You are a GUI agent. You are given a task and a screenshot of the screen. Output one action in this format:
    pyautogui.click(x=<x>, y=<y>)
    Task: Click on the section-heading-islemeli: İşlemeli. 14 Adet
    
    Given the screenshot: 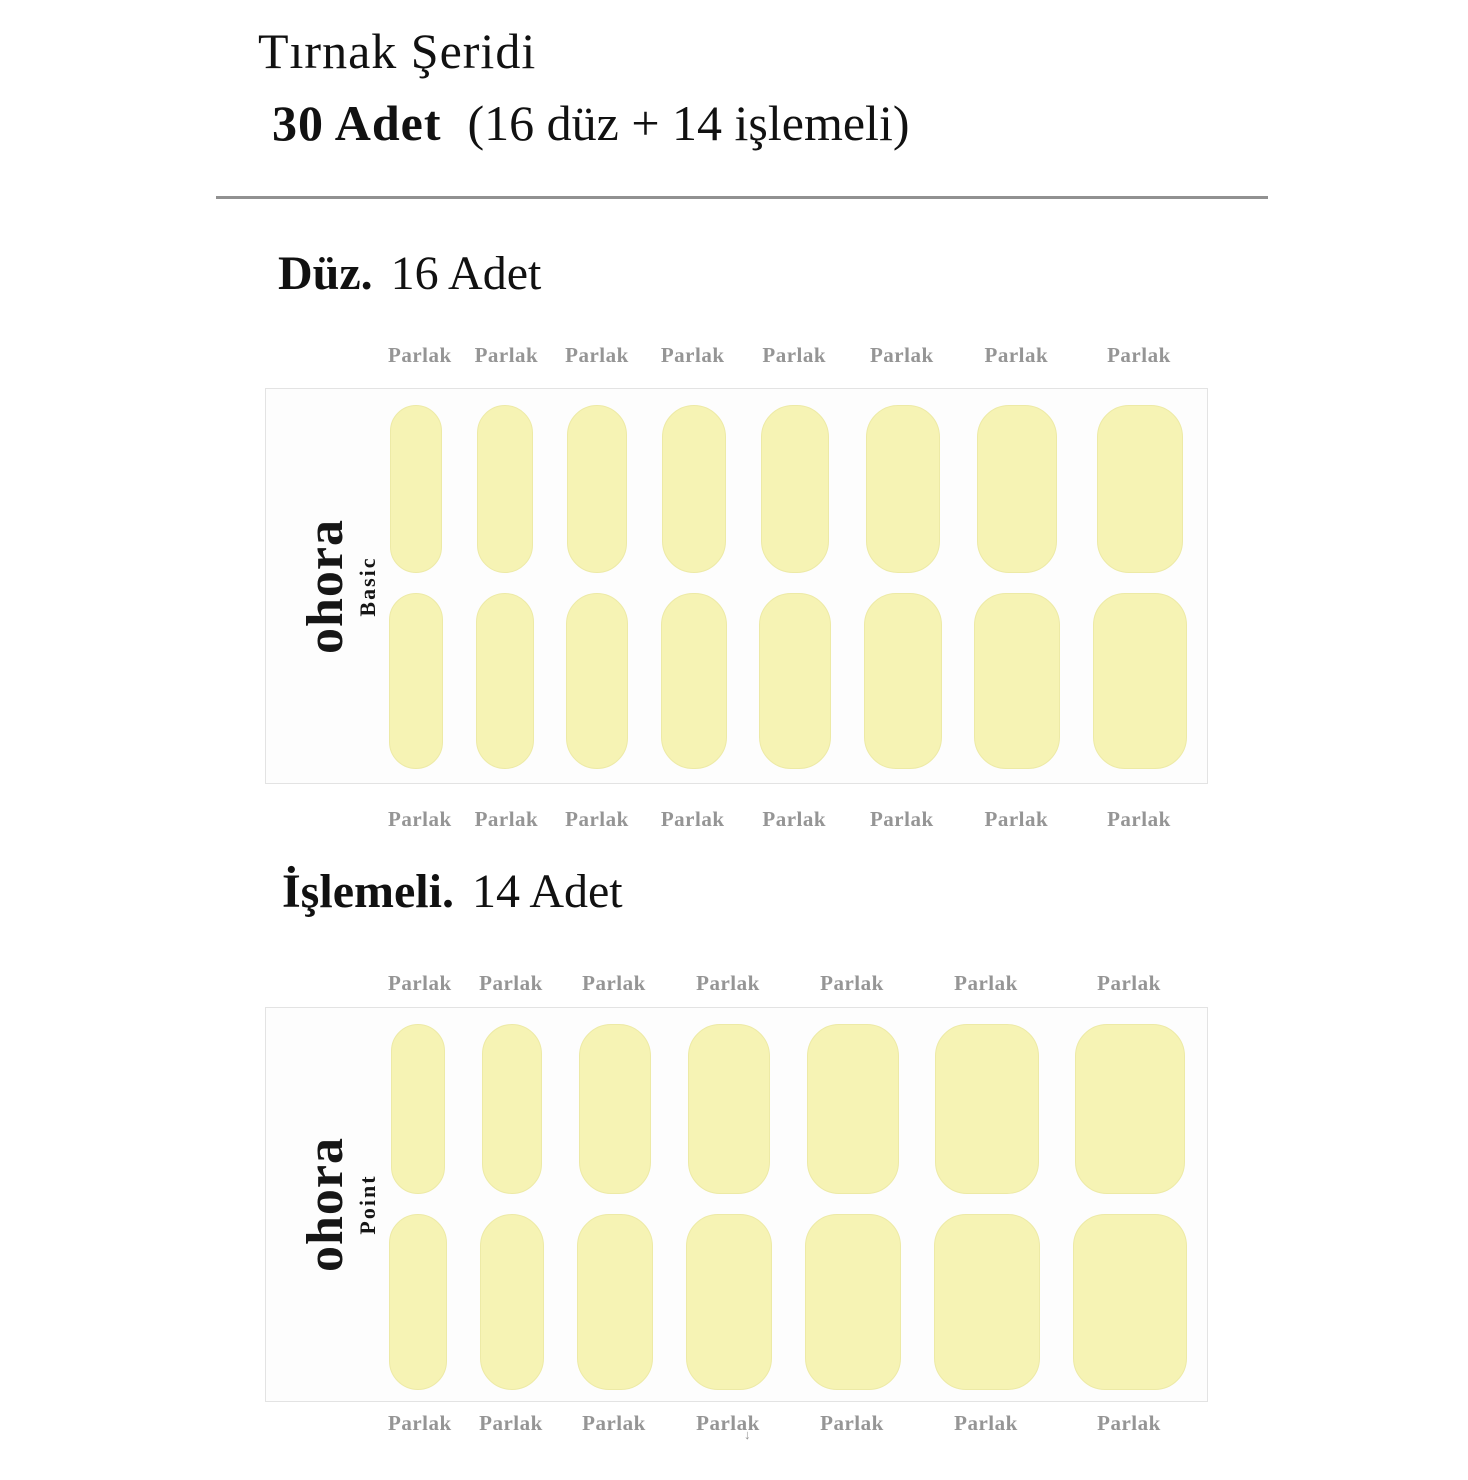 What is the action you would take?
    pyautogui.click(x=452, y=891)
    